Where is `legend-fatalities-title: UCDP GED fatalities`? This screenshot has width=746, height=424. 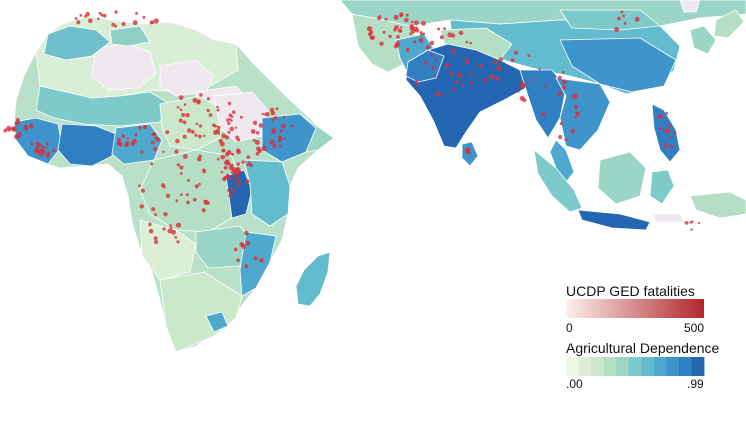 legend-fatalities-title: UCDP GED fatalities is located at coordinates (630, 291).